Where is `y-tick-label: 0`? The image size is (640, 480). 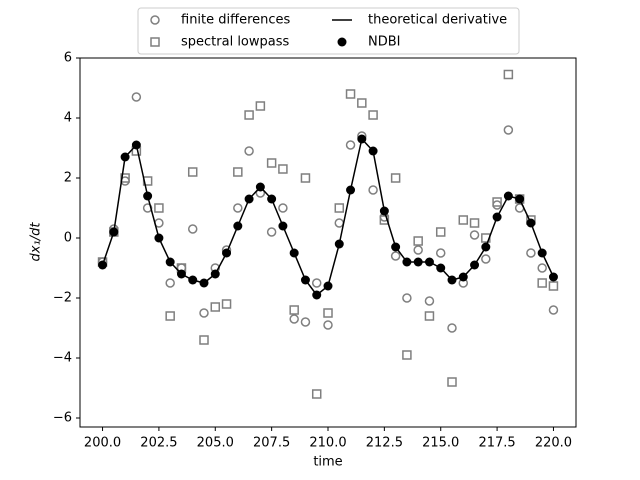
y-tick-label: 0 is located at coordinates (68, 238).